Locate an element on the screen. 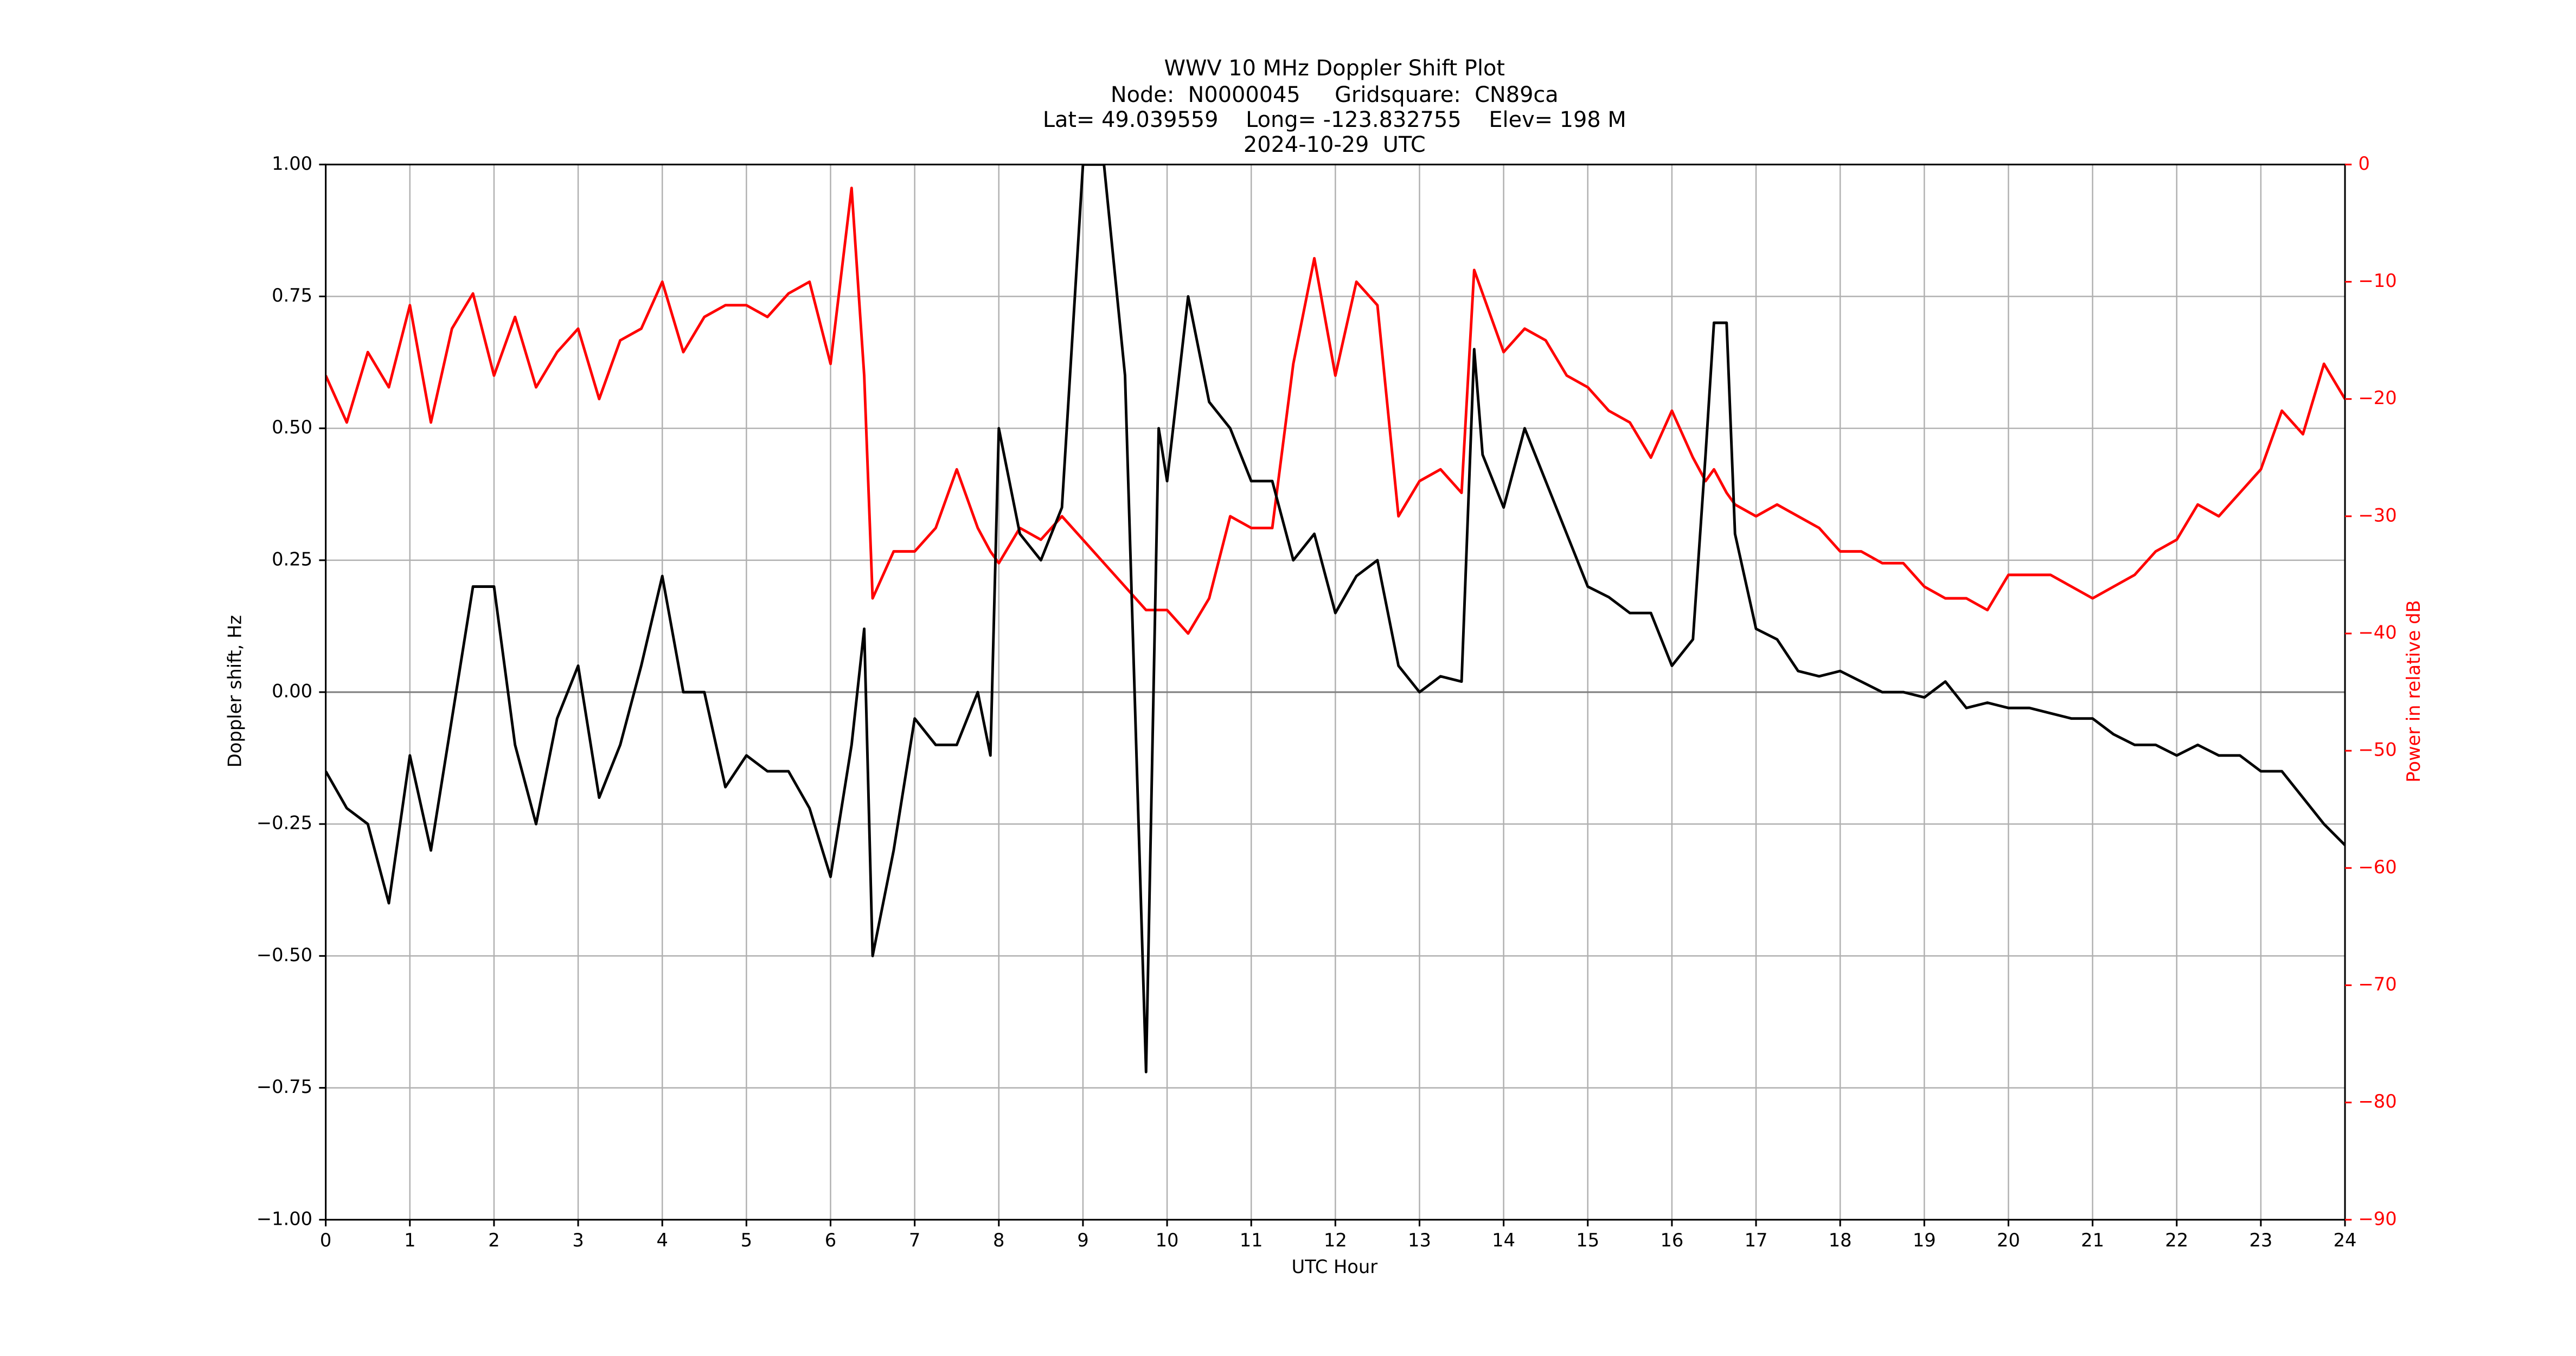  x-tick-label: 14 is located at coordinates (1503, 1240).